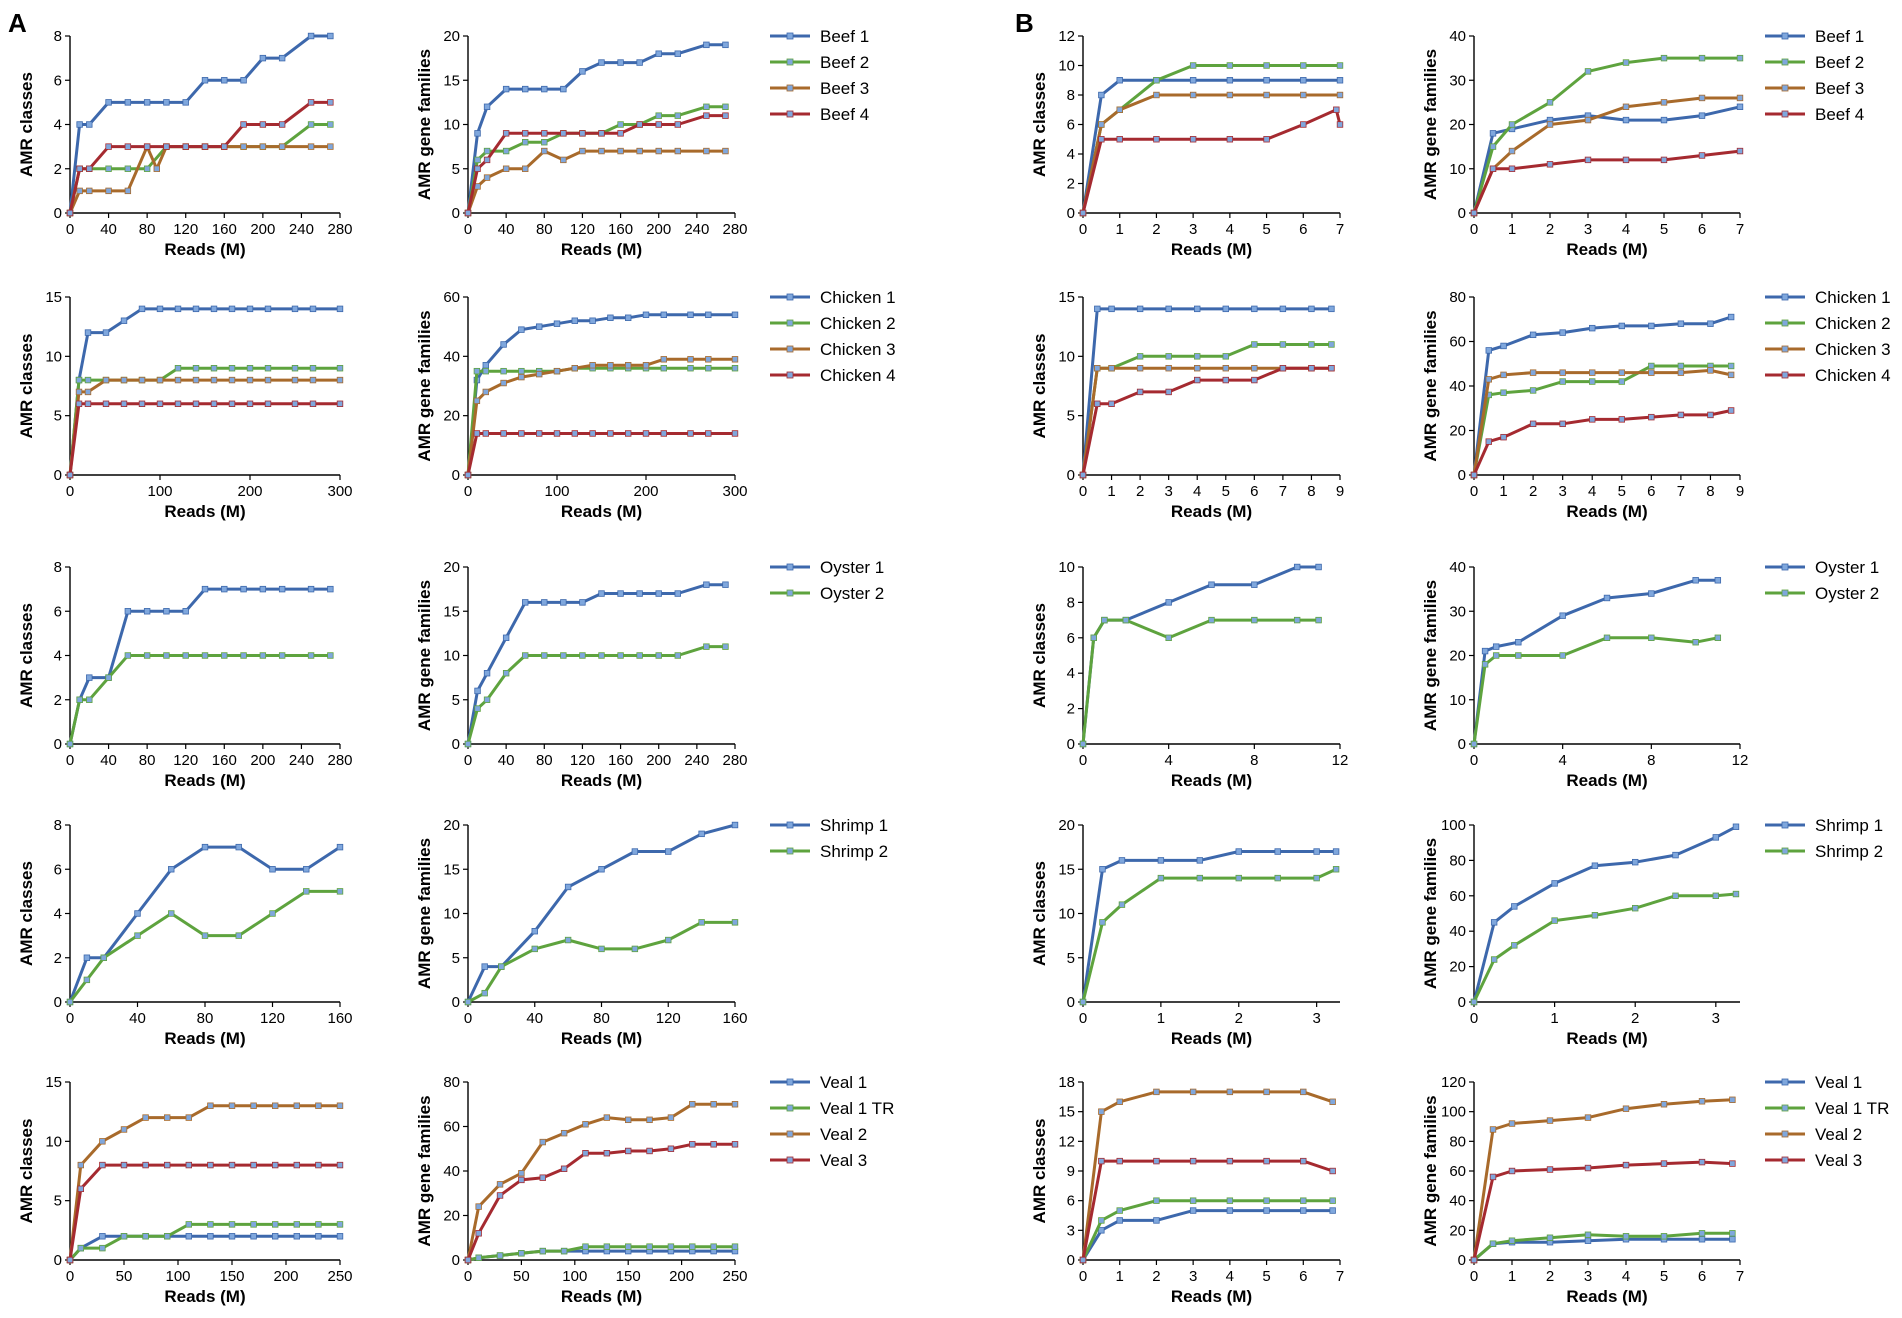 The image size is (1902, 1318). What do you see at coordinates (1185, 932) in the screenshot?
I see `chart-B-shrimp-classes: 0 5 10 15 20 0 1 2 3 Reads (M) AMR classes` at bounding box center [1185, 932].